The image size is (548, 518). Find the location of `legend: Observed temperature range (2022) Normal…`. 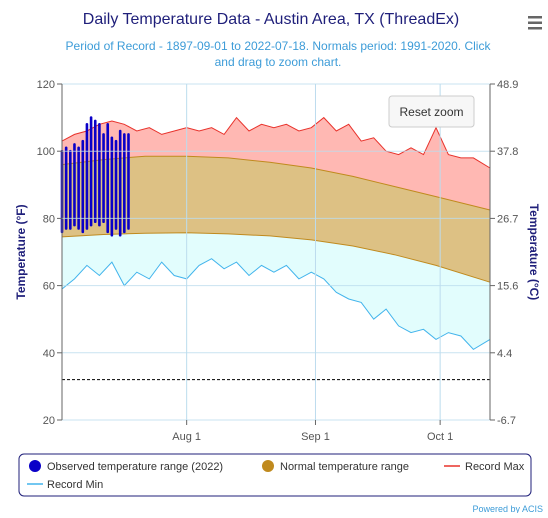

legend: Observed temperature range (2022) Normal… is located at coordinates (275, 475).